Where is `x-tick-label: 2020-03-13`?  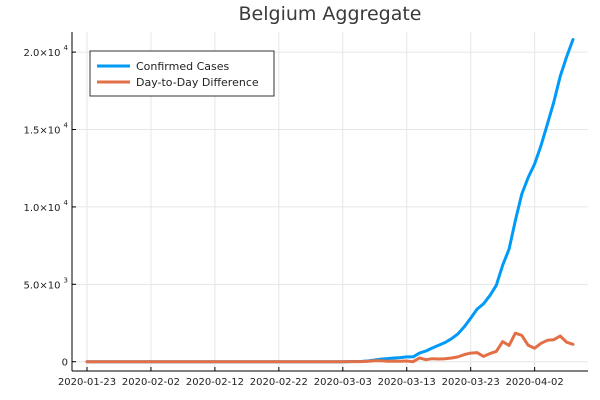 x-tick-label: 2020-03-13 is located at coordinates (407, 382).